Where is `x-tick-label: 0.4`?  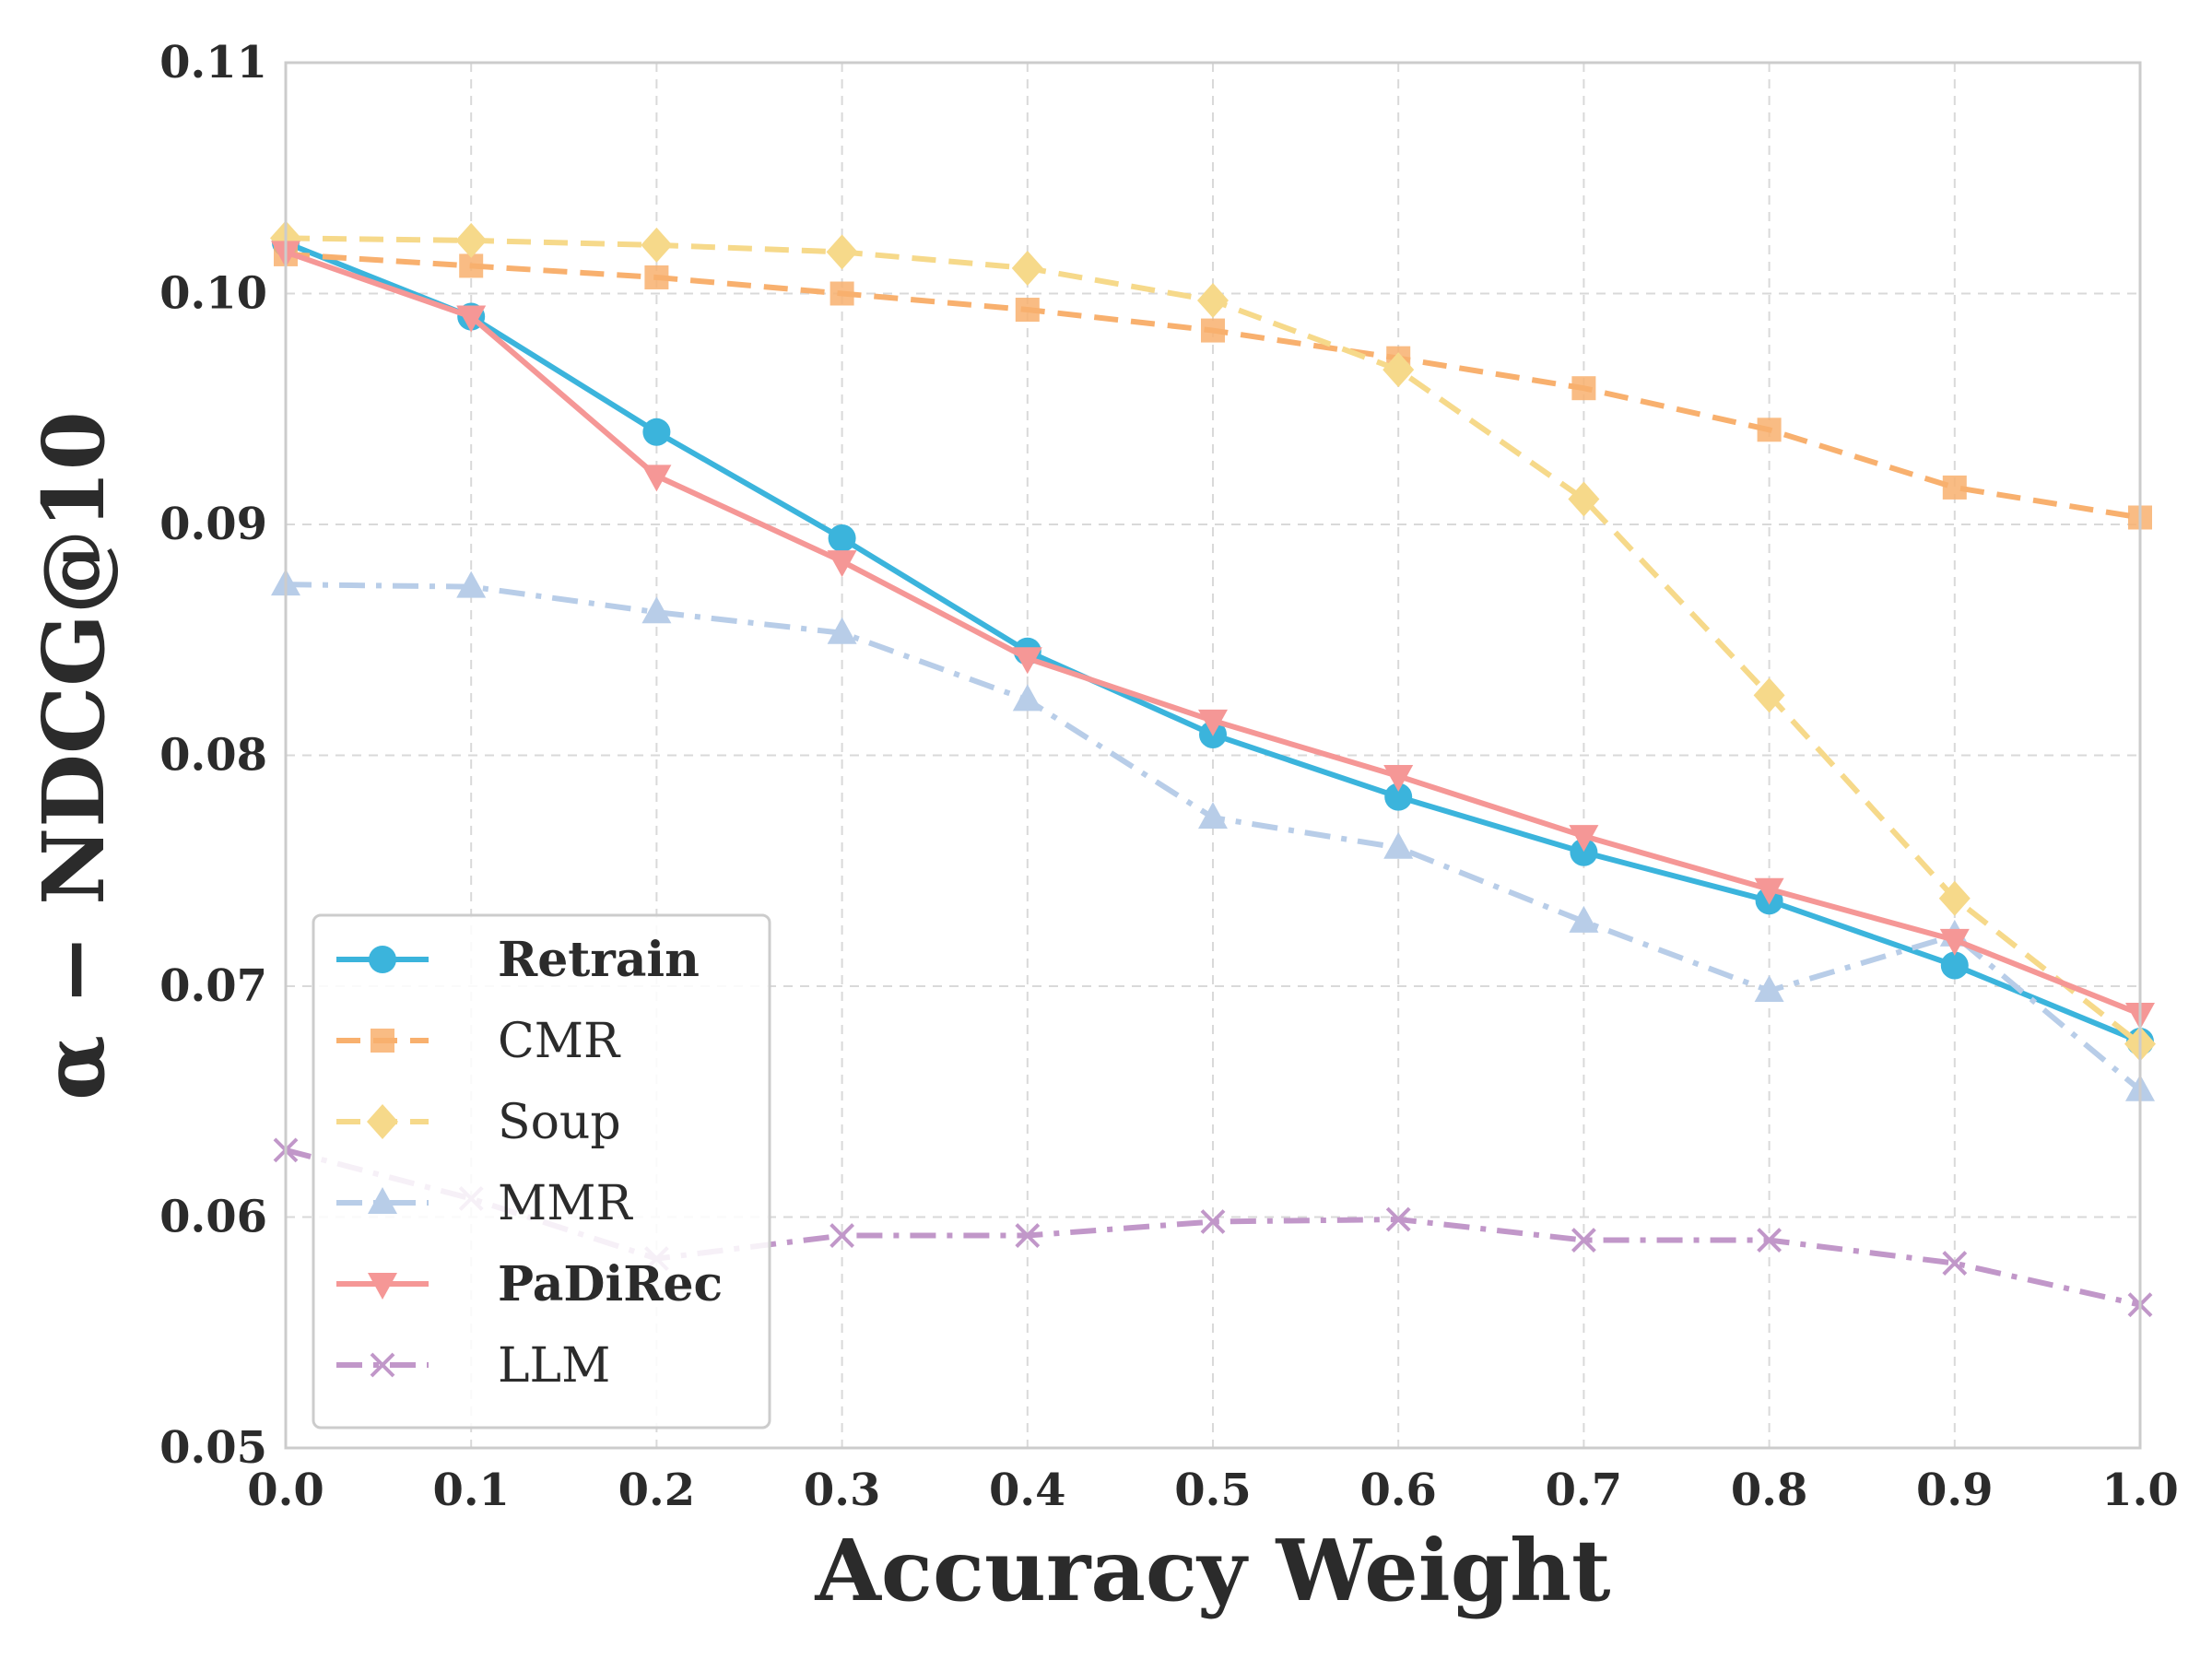
x-tick-label: 0.4 is located at coordinates (1027, 1490).